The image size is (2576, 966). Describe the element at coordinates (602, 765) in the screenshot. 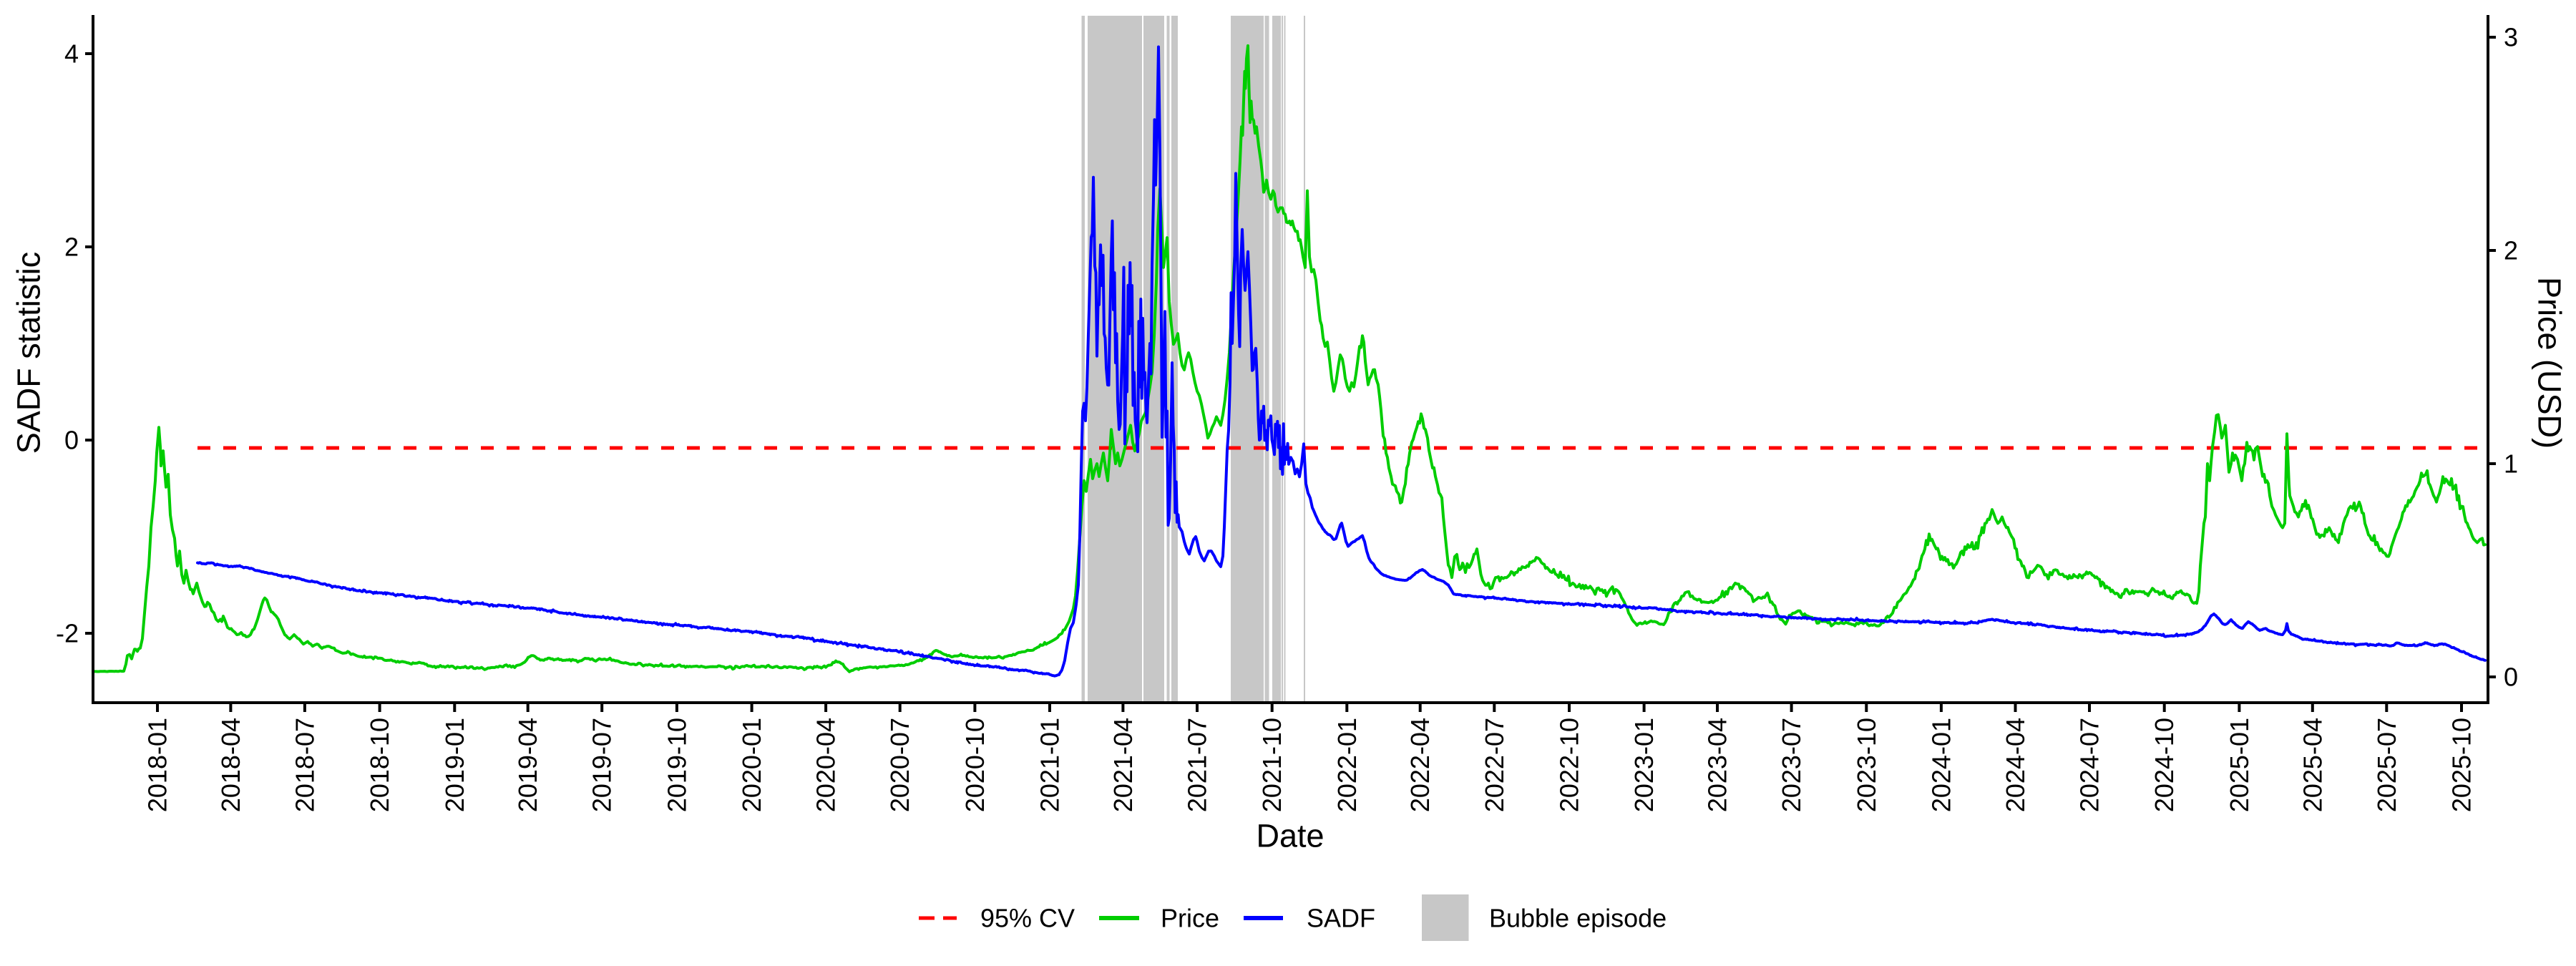

I see `svg-text: 2019-07` at that location.